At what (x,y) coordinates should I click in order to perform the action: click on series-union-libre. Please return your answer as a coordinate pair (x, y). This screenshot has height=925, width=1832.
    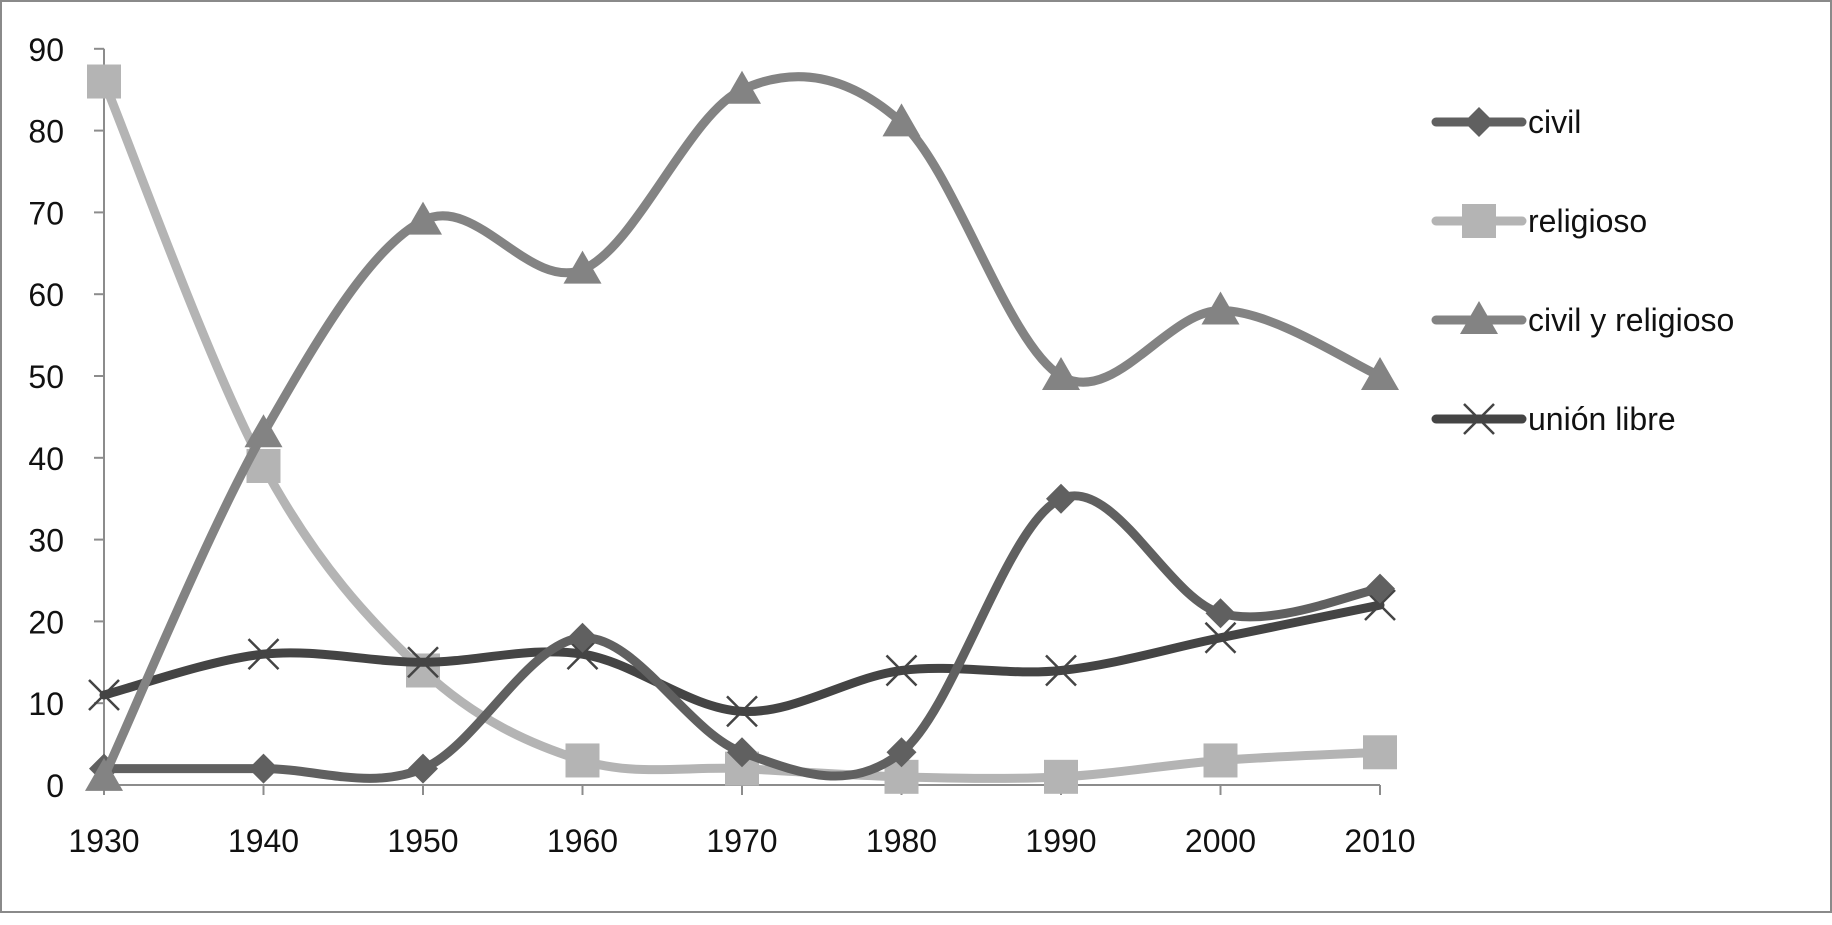
    Looking at the image, I should click on (742, 658).